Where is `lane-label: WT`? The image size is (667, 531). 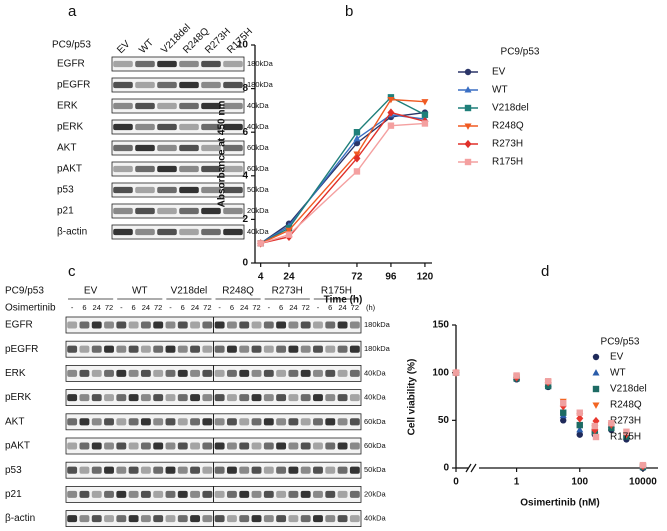 lane-label: WT is located at coordinates (146, 46).